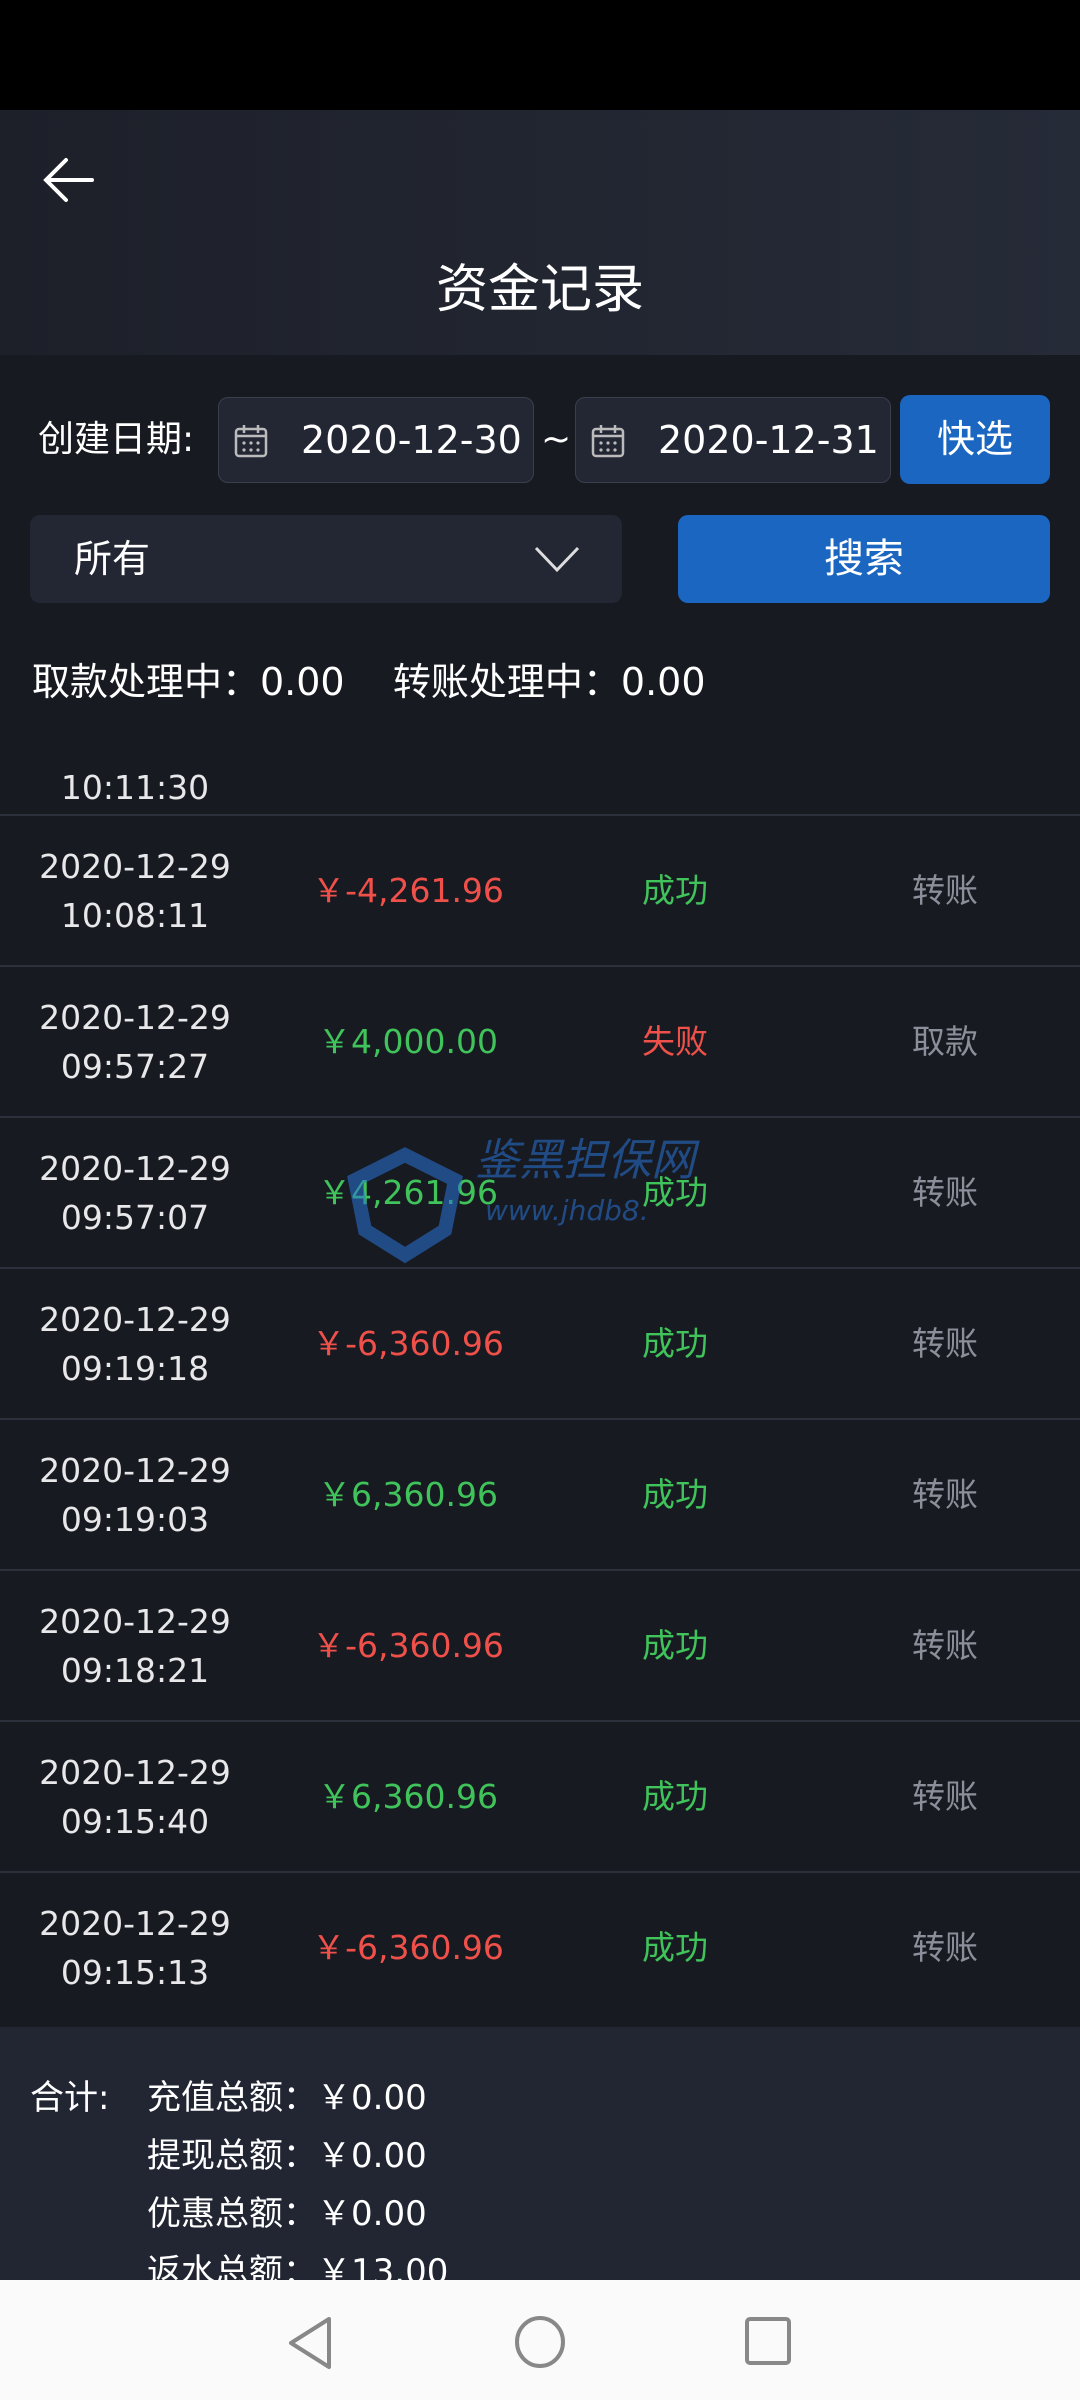 This screenshot has height=2400, width=1080. What do you see at coordinates (540, 1342) in the screenshot?
I see `record-row: 2020-12-29 09:19:18 ￥-6,360.96 成功 转账` at bounding box center [540, 1342].